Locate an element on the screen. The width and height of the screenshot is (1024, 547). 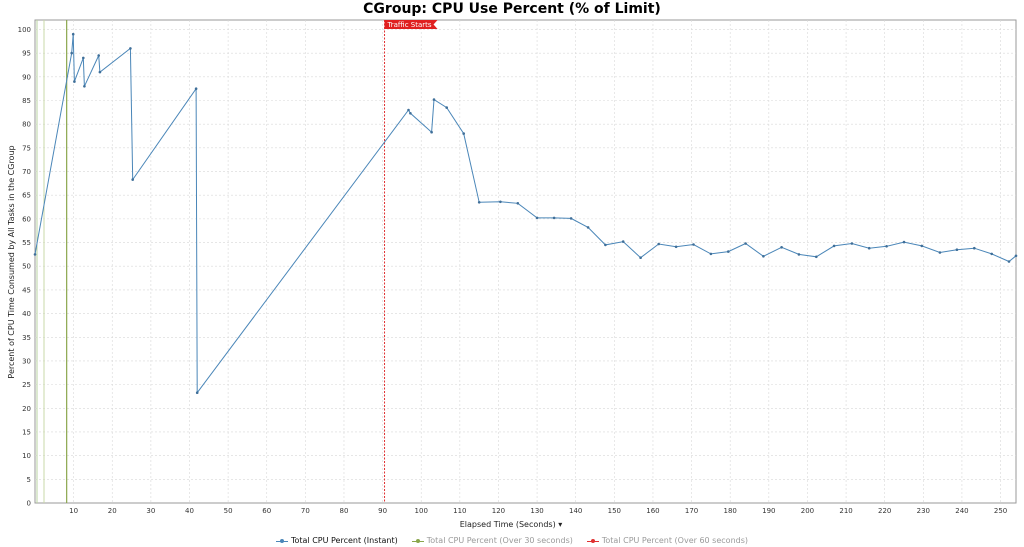
x-tick-label: 200 is located at coordinates (807, 511).